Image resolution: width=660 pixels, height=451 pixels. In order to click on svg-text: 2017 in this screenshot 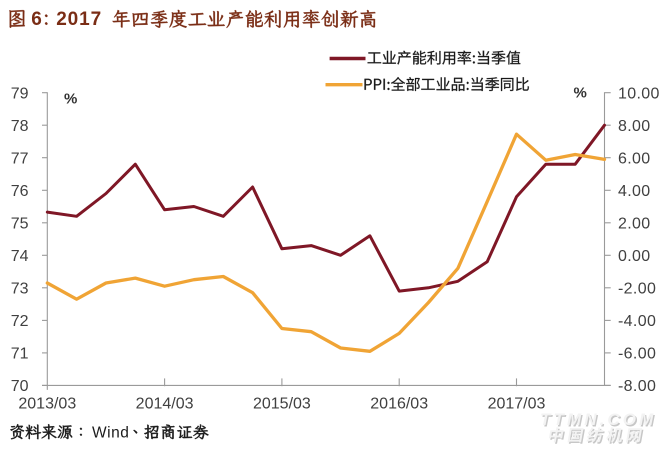, I will do `click(79, 19)`.